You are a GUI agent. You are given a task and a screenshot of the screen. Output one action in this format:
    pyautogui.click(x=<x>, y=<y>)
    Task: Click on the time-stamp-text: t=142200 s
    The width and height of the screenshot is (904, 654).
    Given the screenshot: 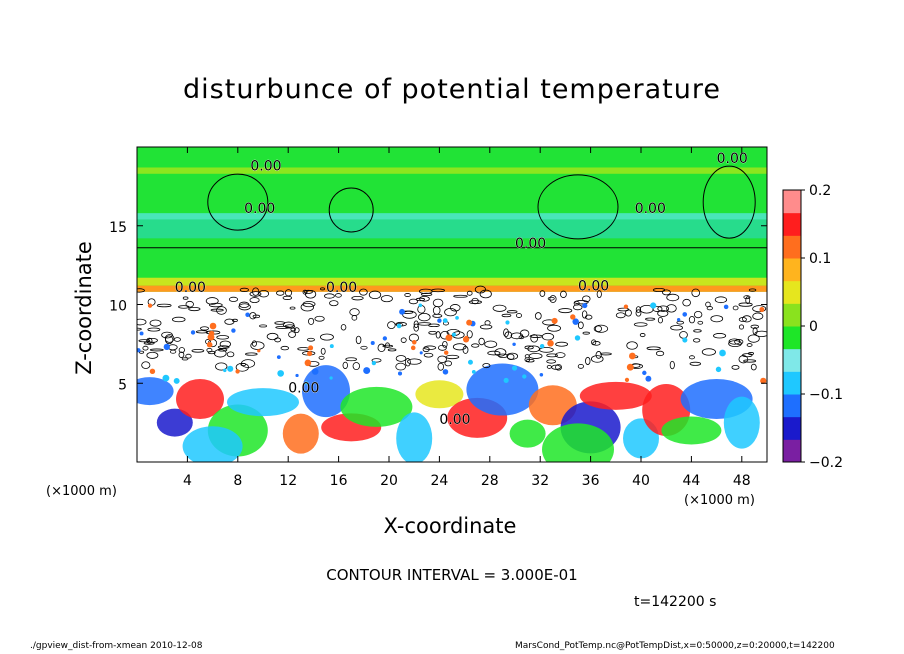 What is the action you would take?
    pyautogui.click(x=675, y=602)
    